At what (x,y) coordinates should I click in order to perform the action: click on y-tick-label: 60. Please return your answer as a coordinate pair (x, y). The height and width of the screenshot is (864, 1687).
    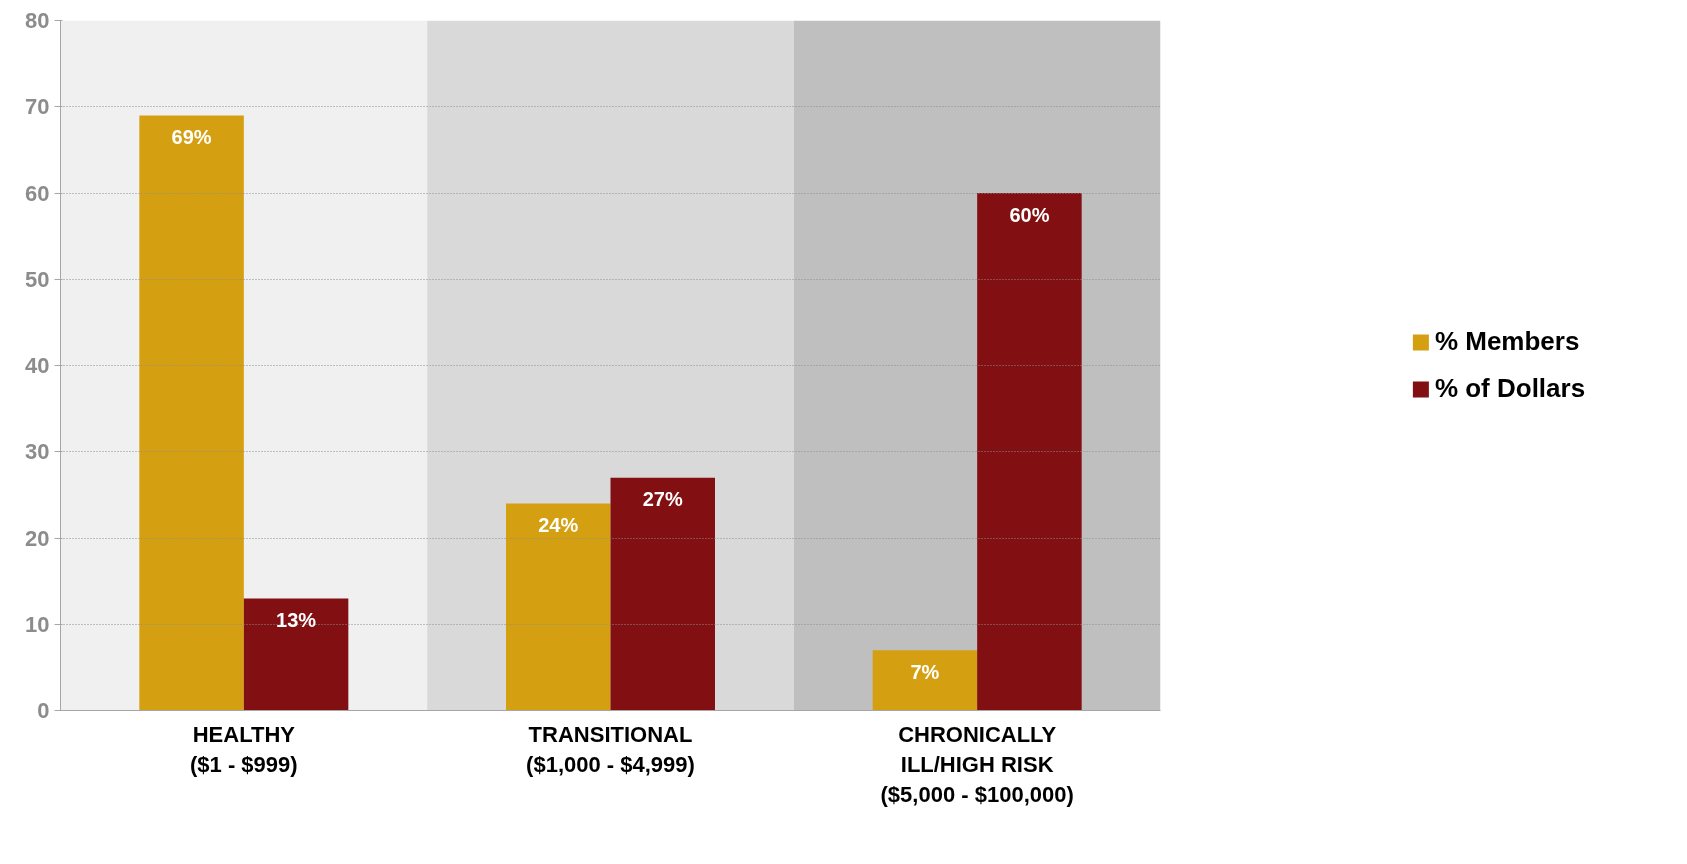
    Looking at the image, I should click on (37, 193).